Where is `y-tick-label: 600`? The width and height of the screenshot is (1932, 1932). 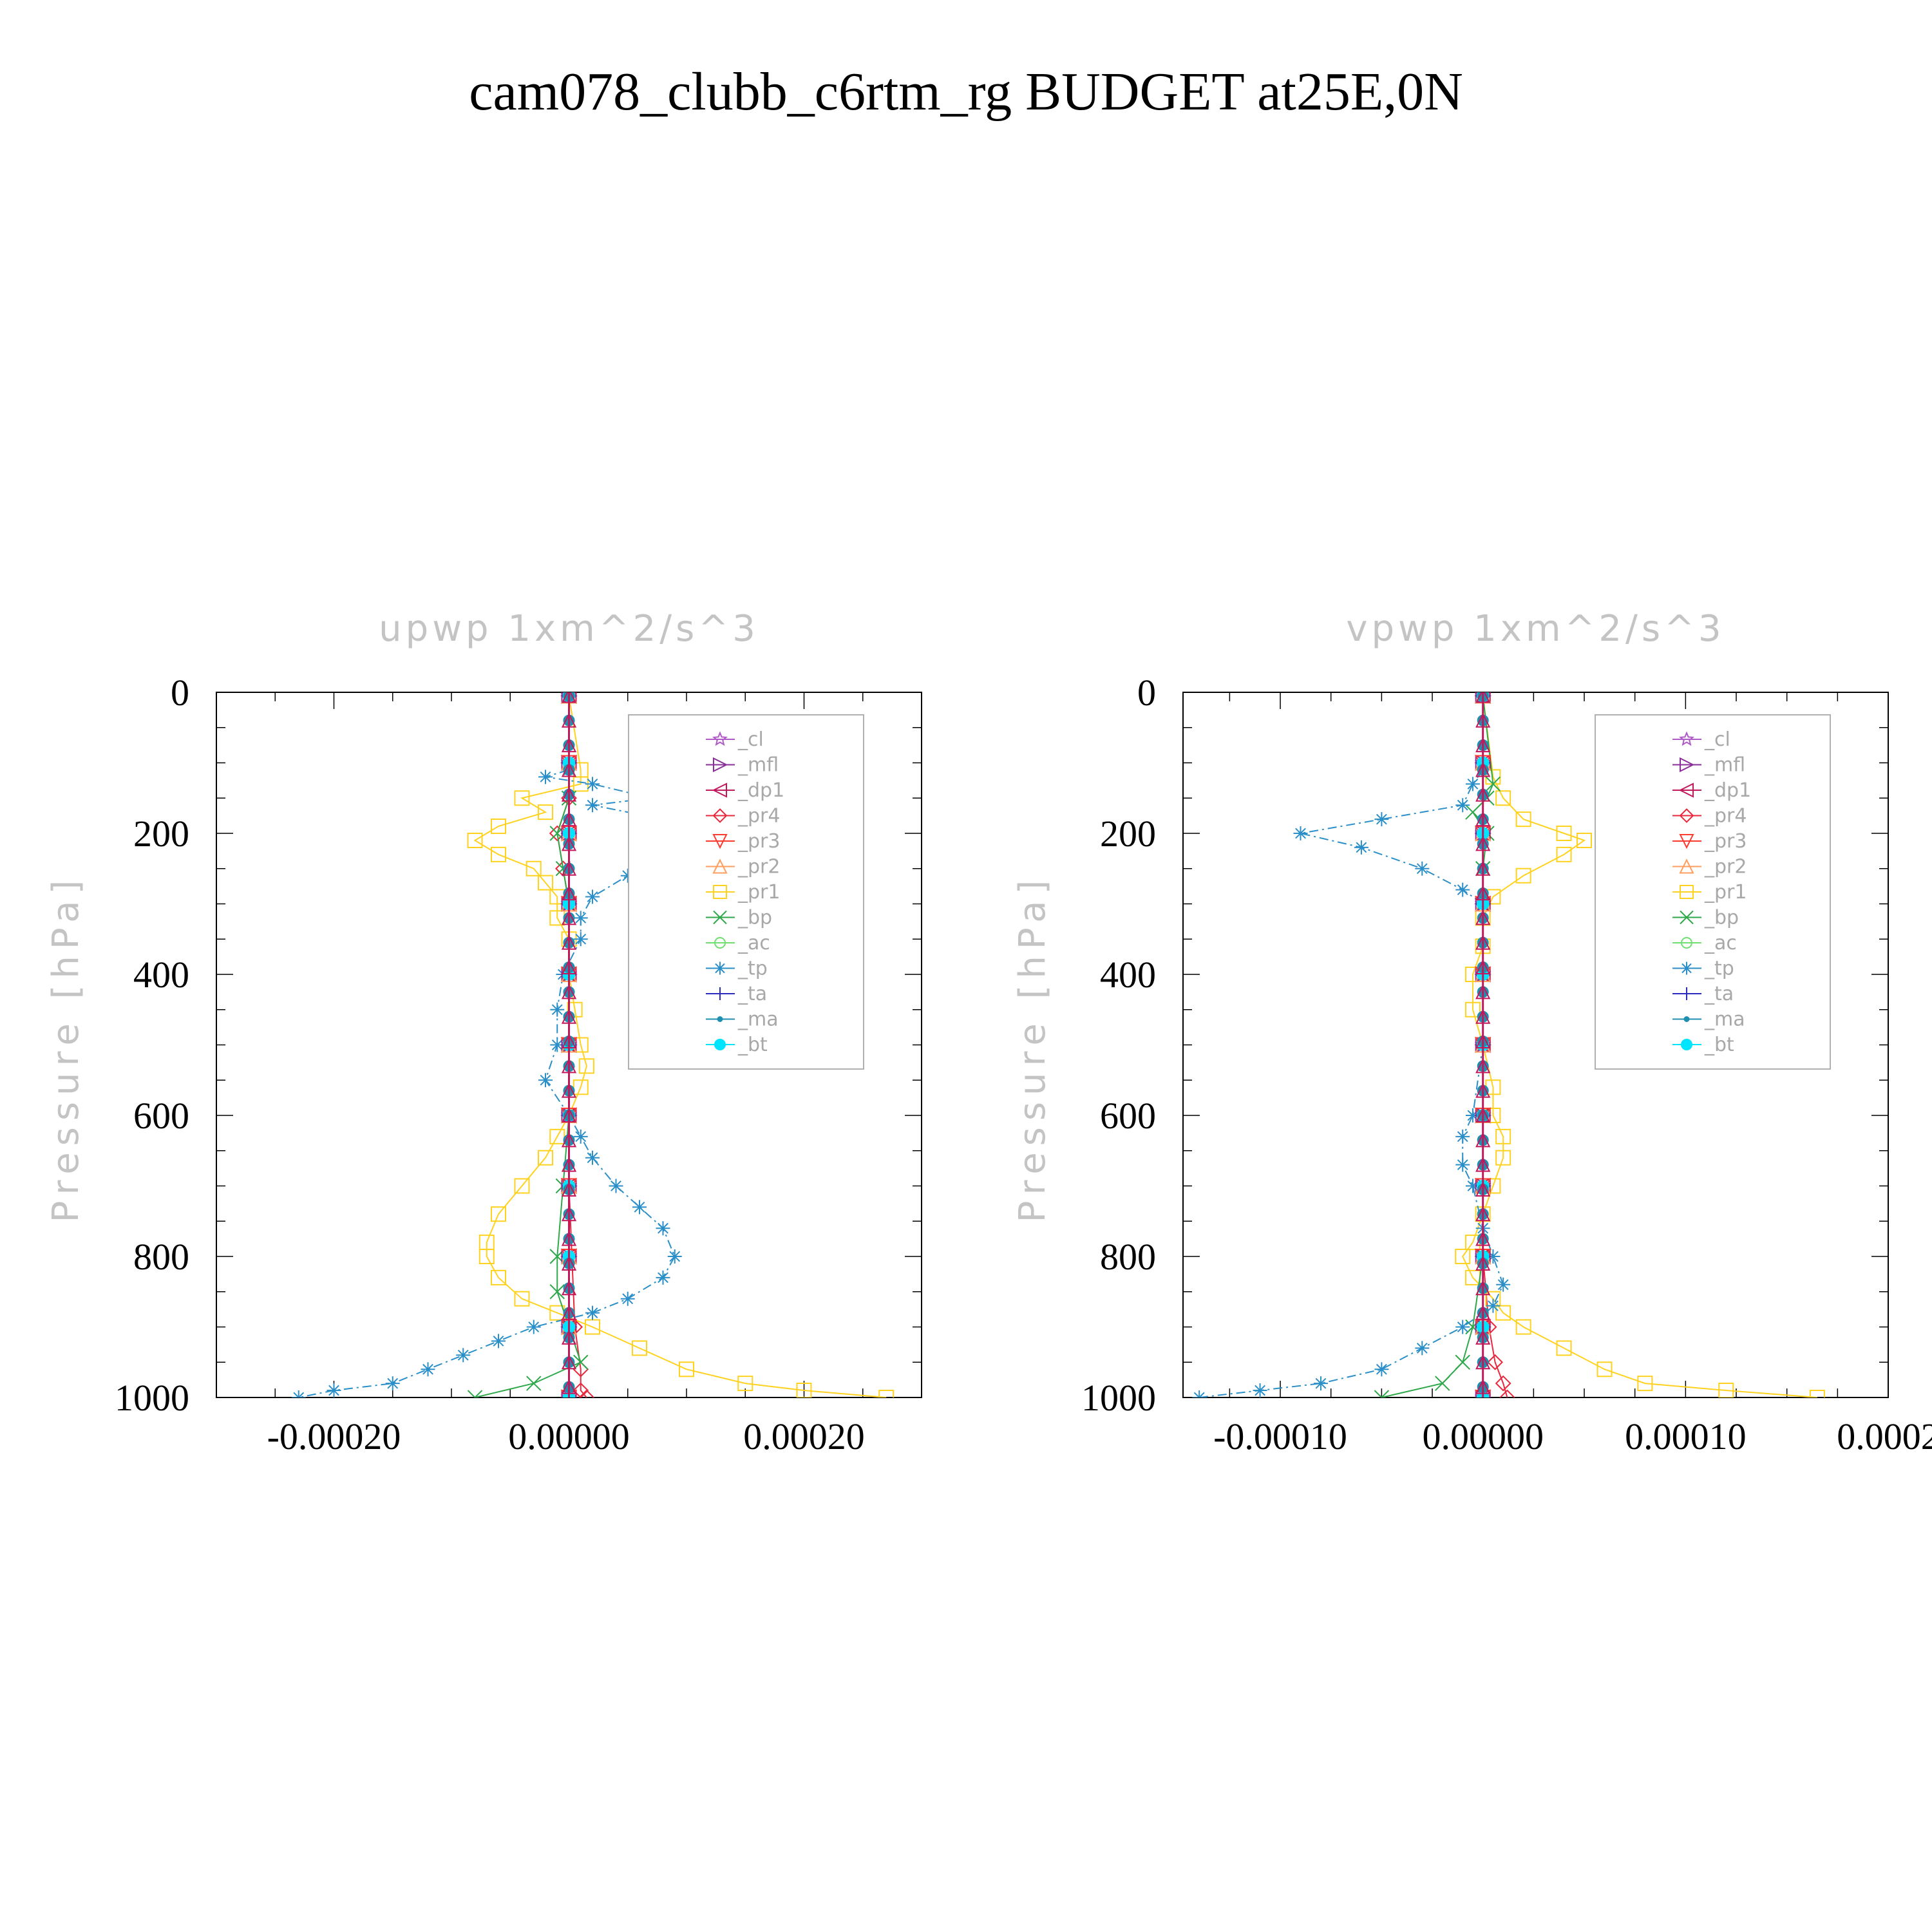
y-tick-label: 600 is located at coordinates (1128, 1116).